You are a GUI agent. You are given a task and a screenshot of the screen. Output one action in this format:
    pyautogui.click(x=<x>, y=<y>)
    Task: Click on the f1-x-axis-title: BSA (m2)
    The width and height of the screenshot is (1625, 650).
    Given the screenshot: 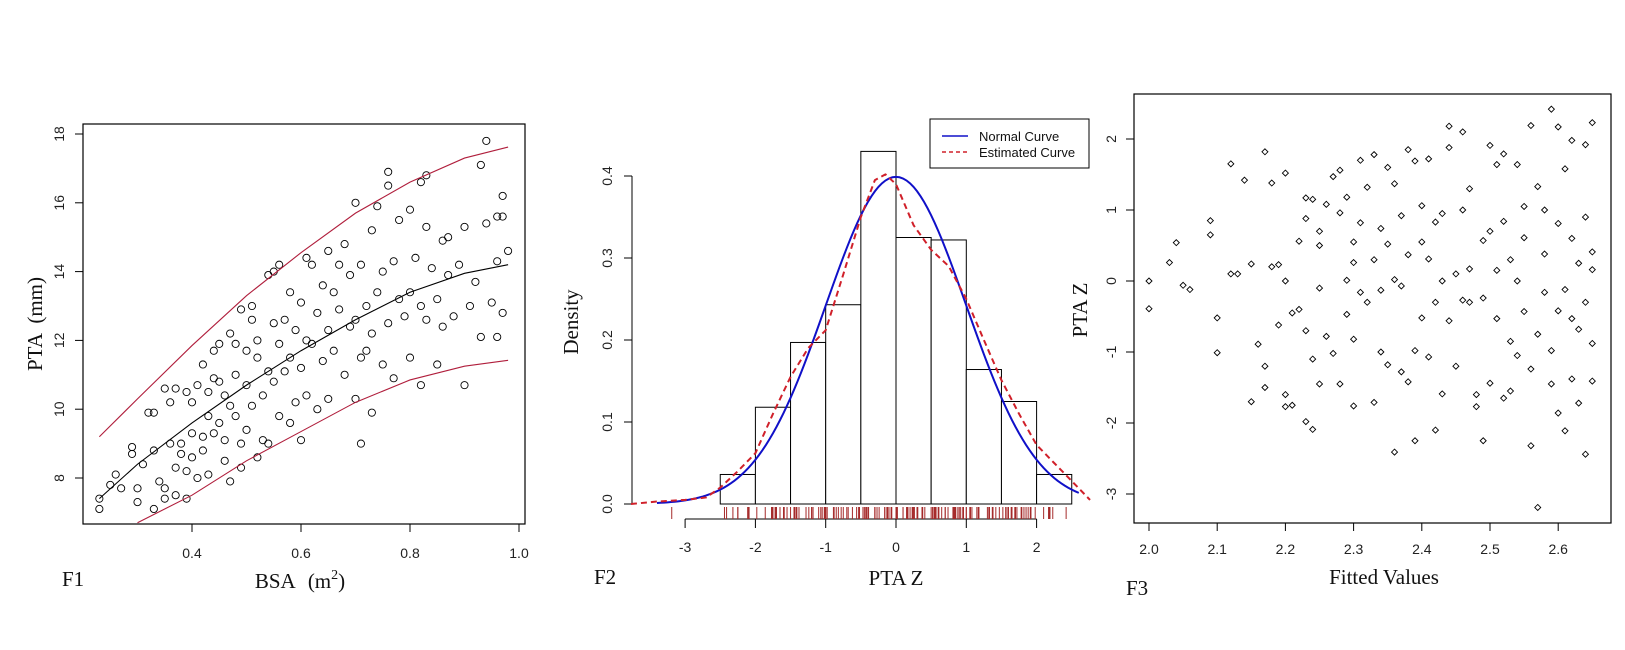 What is the action you would take?
    pyautogui.click(x=300, y=580)
    